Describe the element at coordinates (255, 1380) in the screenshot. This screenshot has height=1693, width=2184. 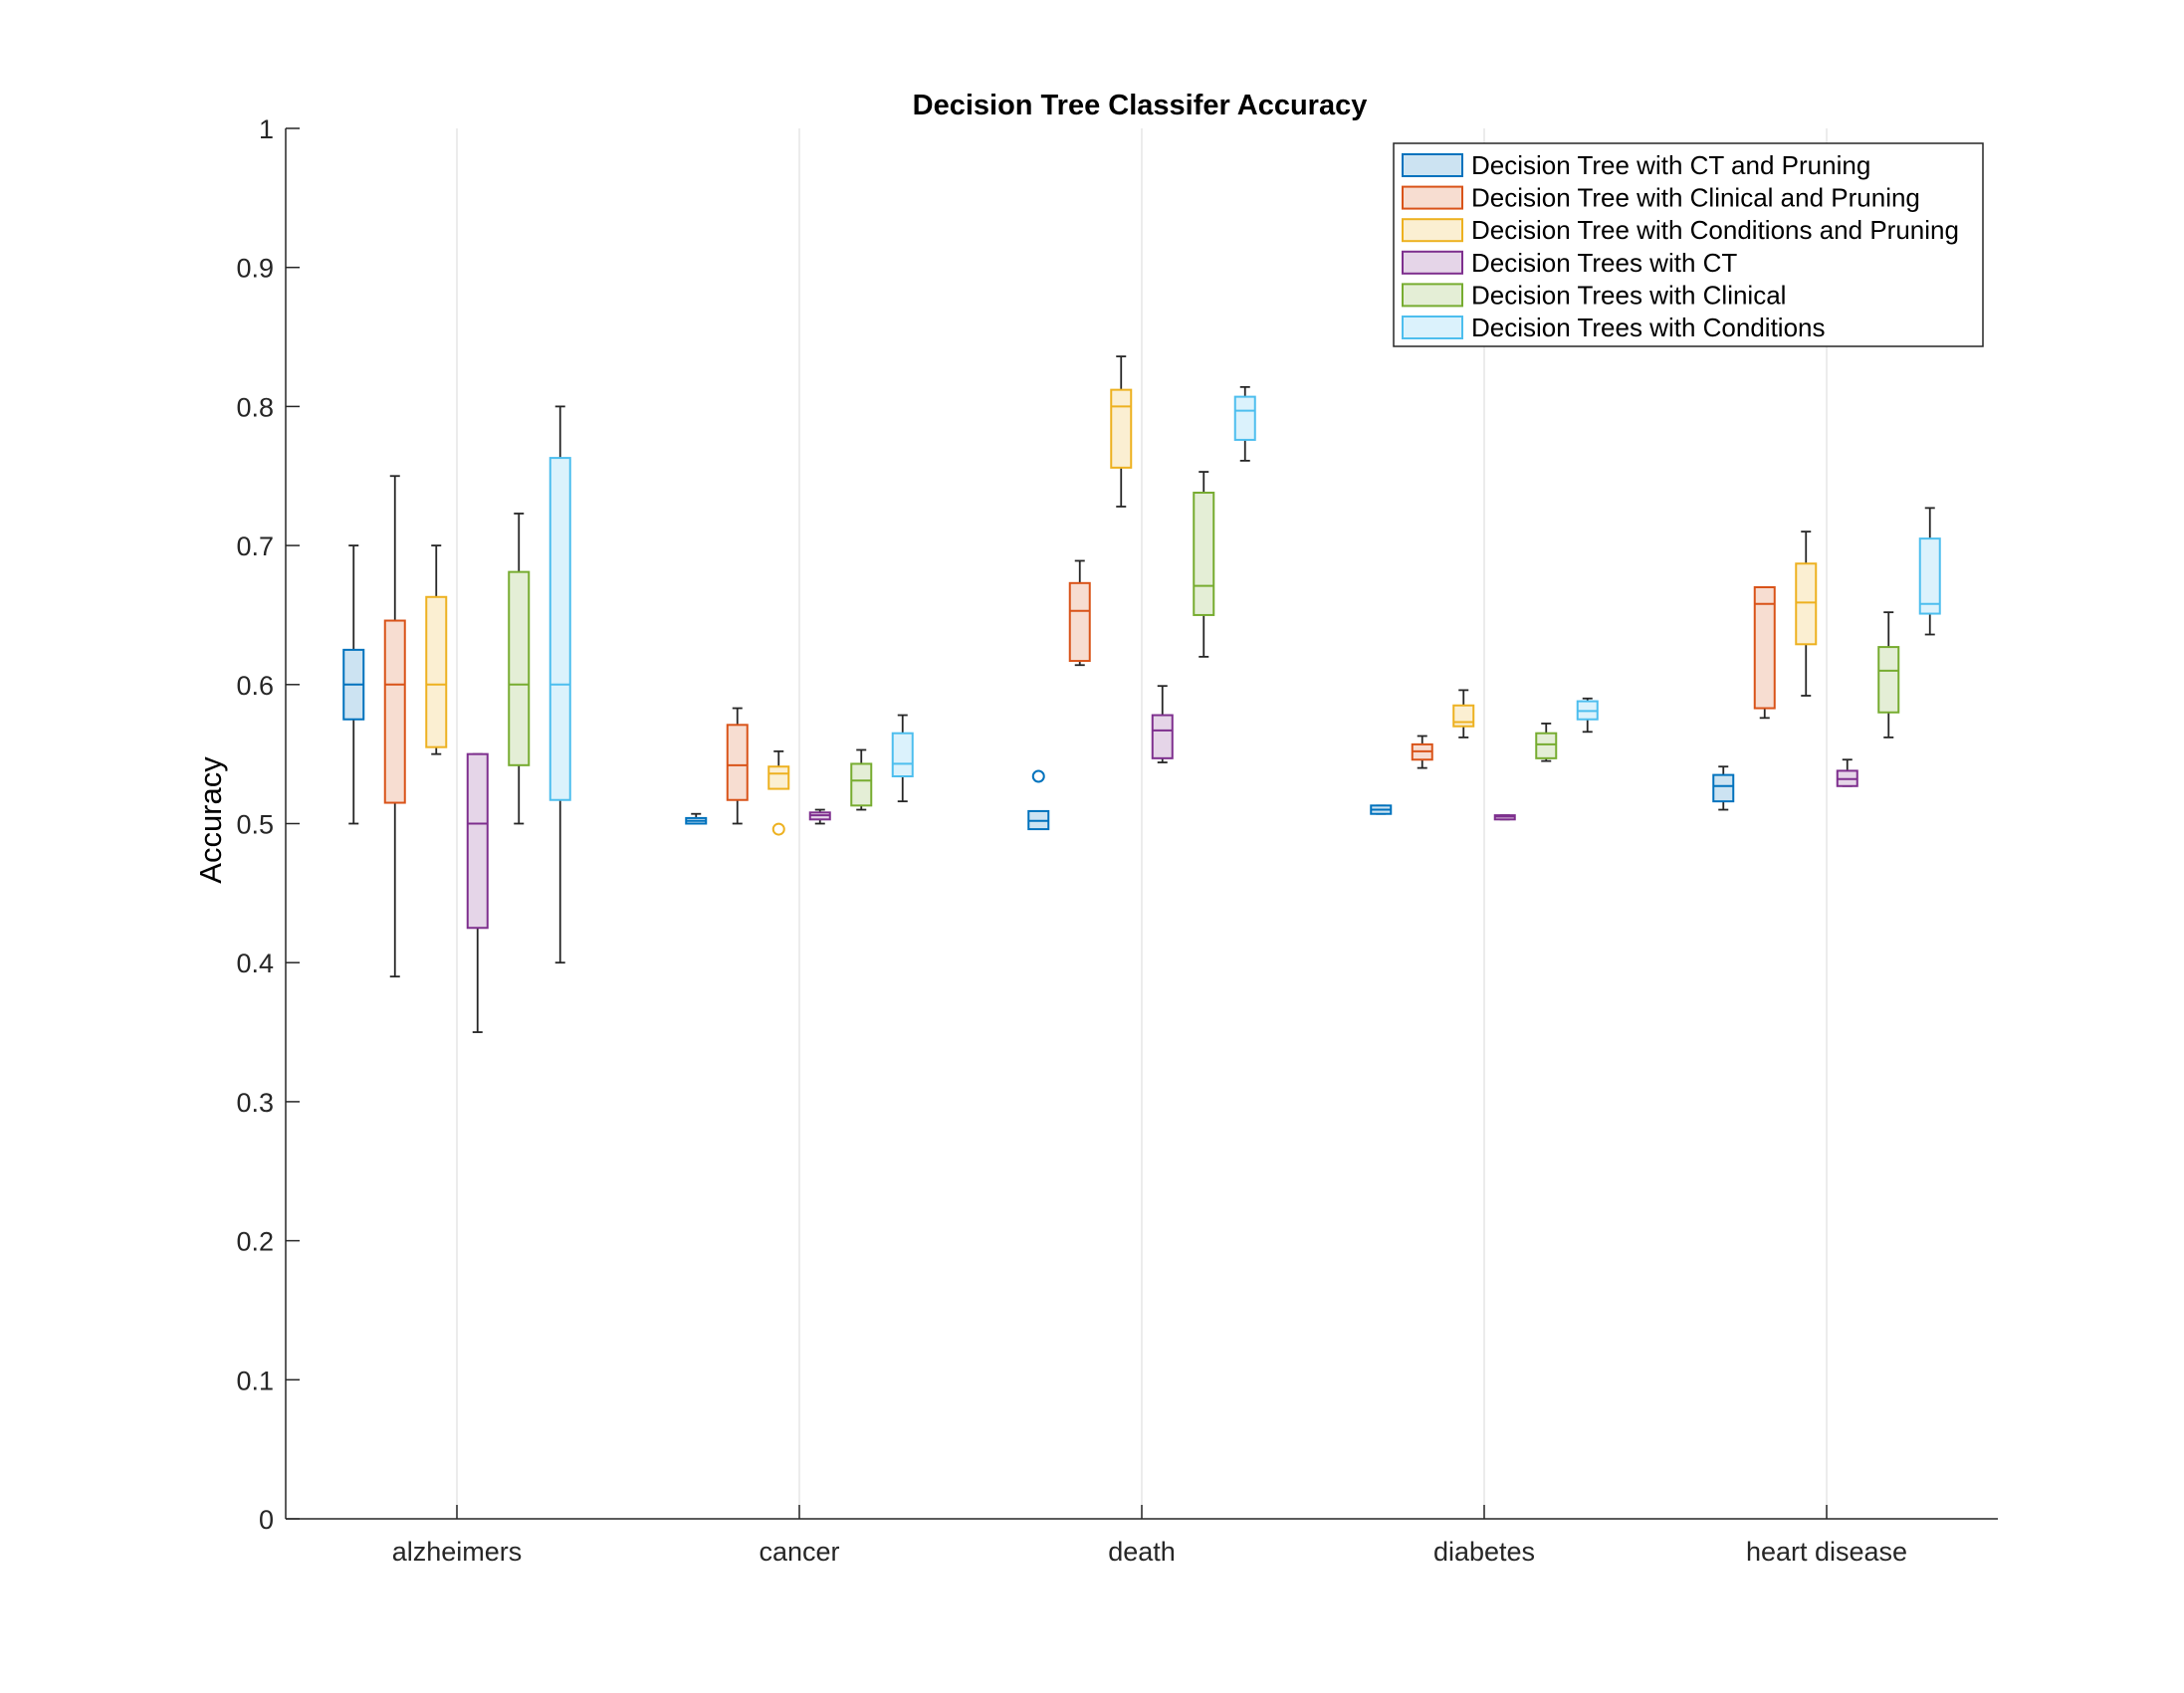
I see `y-tick-label: 0.1` at that location.